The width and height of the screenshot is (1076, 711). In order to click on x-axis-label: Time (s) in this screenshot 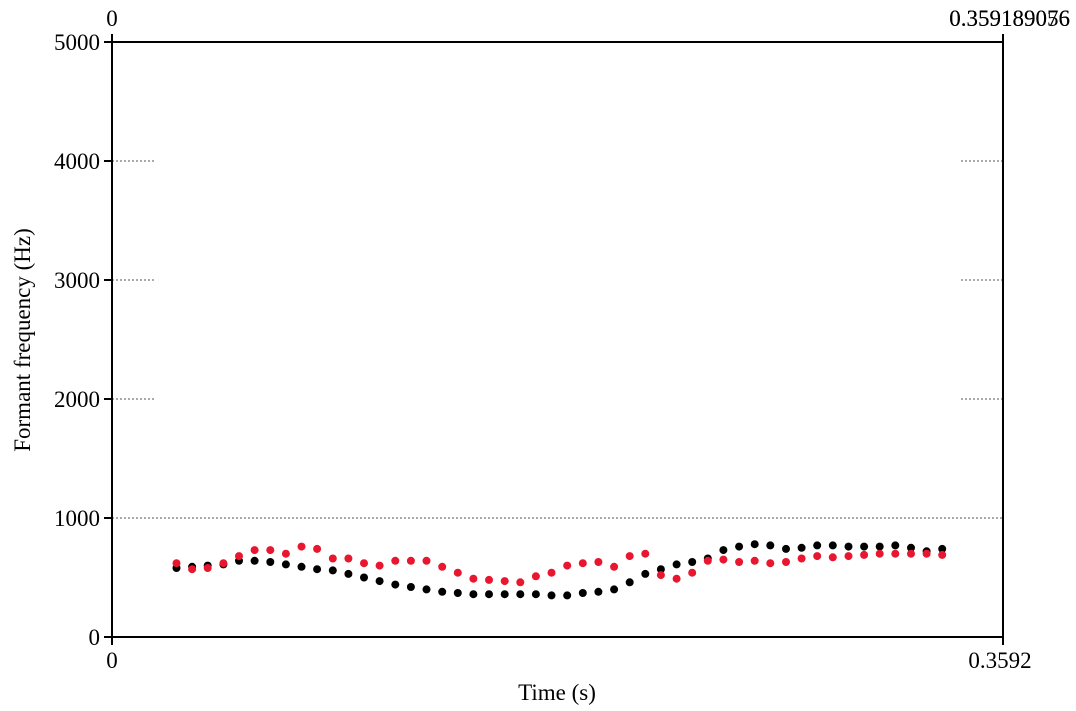, I will do `click(557, 692)`.